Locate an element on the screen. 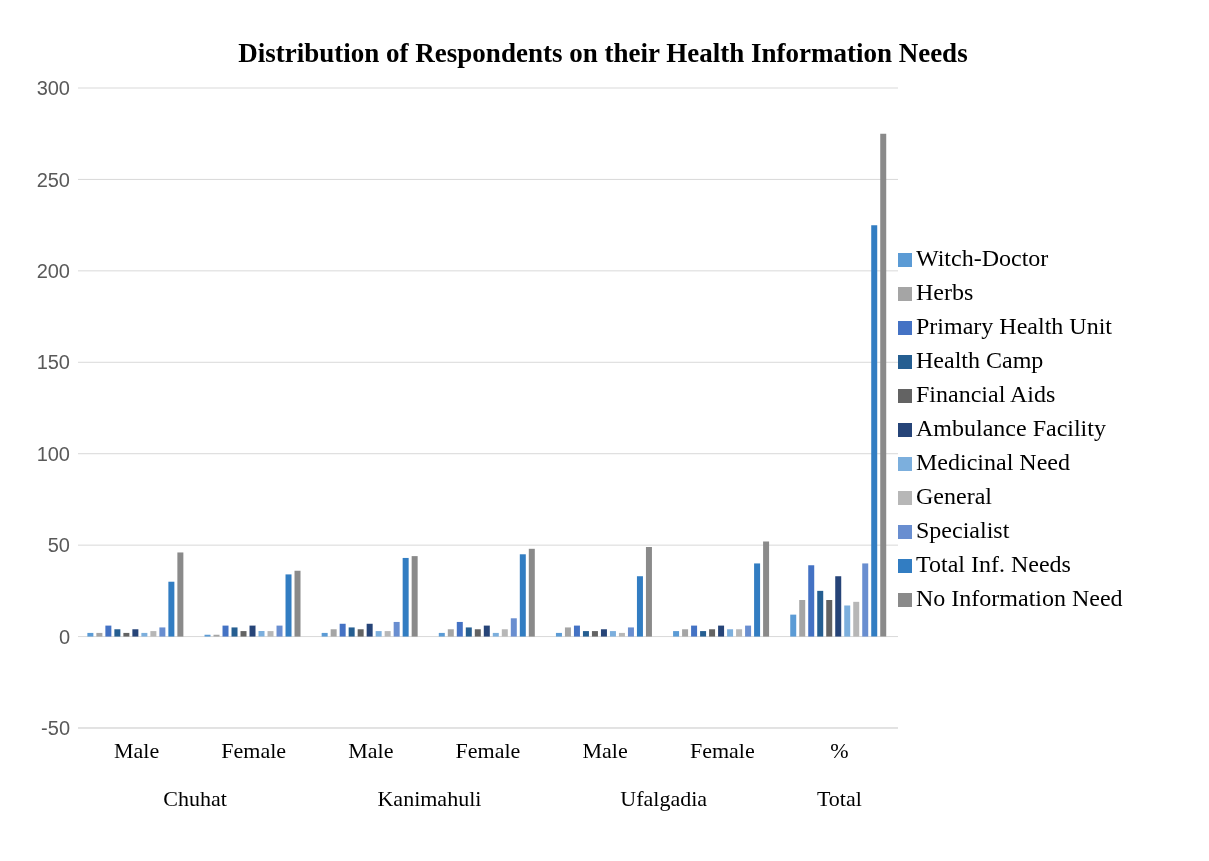 The image size is (1209, 861). y-tick-label: 250 is located at coordinates (53, 179).